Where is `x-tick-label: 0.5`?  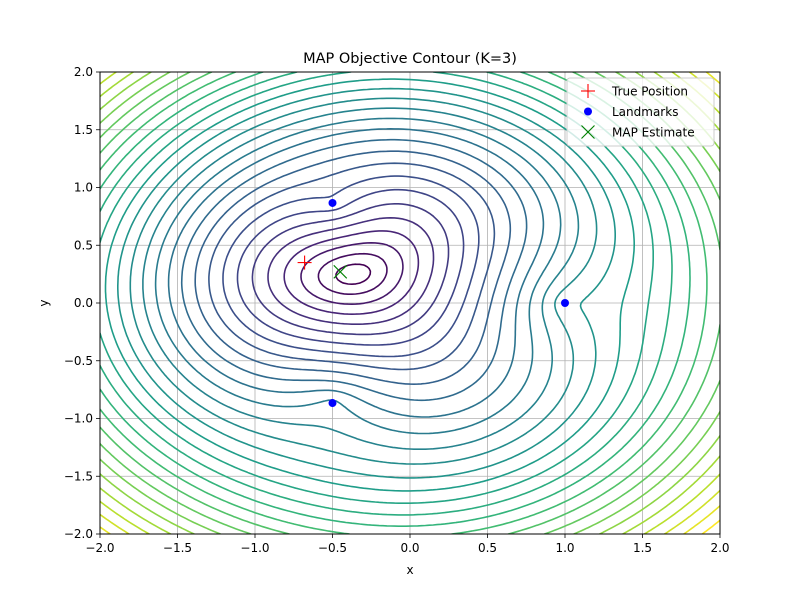 x-tick-label: 0.5 is located at coordinates (487, 548).